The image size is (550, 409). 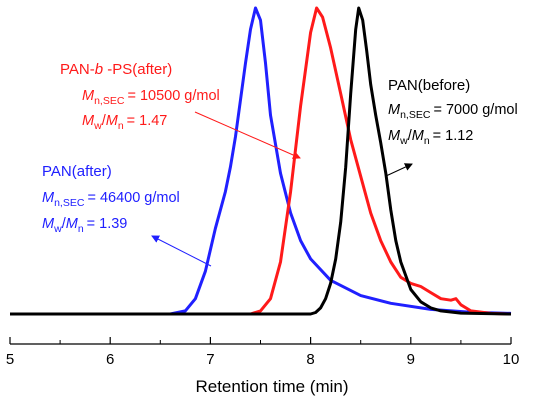 I want to click on x-tick-label: 10, so click(x=511, y=359).